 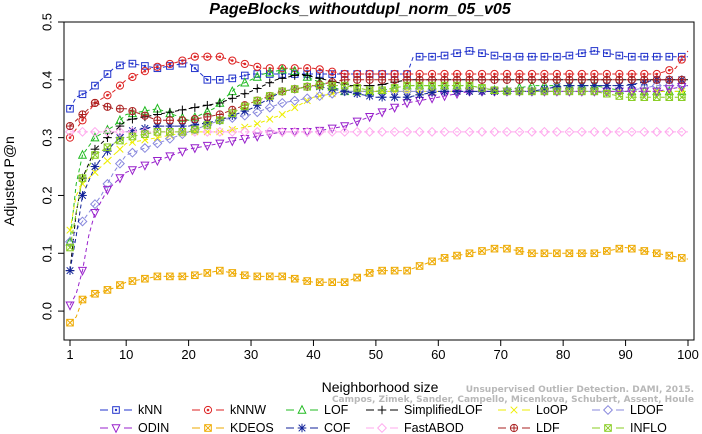 I want to click on x-tick-label: 1, so click(x=69, y=354).